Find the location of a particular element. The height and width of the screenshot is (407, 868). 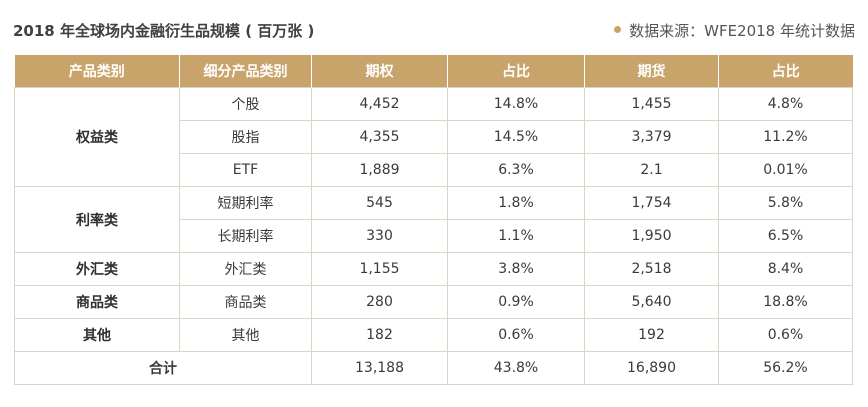

subcategory-cell: 商品类 is located at coordinates (245, 302).